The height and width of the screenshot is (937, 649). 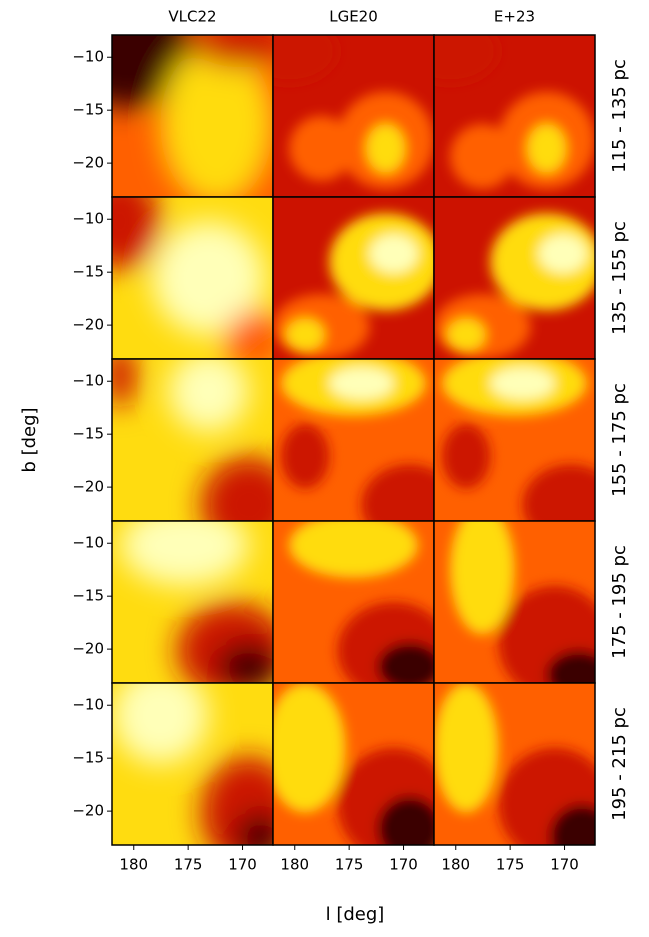 I want to click on row-label: 195 - 215 pc, so click(x=619, y=764).